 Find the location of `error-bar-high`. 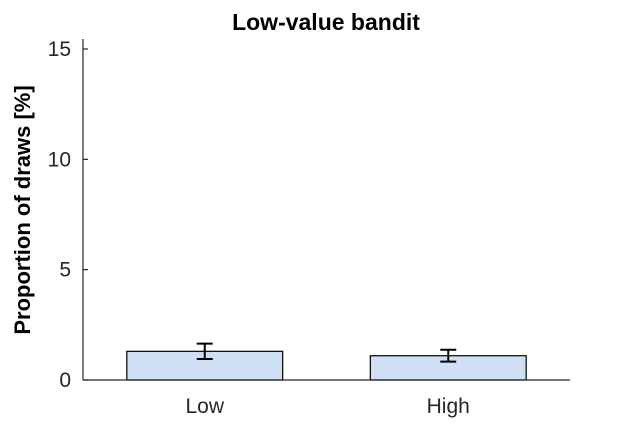

error-bar-high is located at coordinates (448, 355).